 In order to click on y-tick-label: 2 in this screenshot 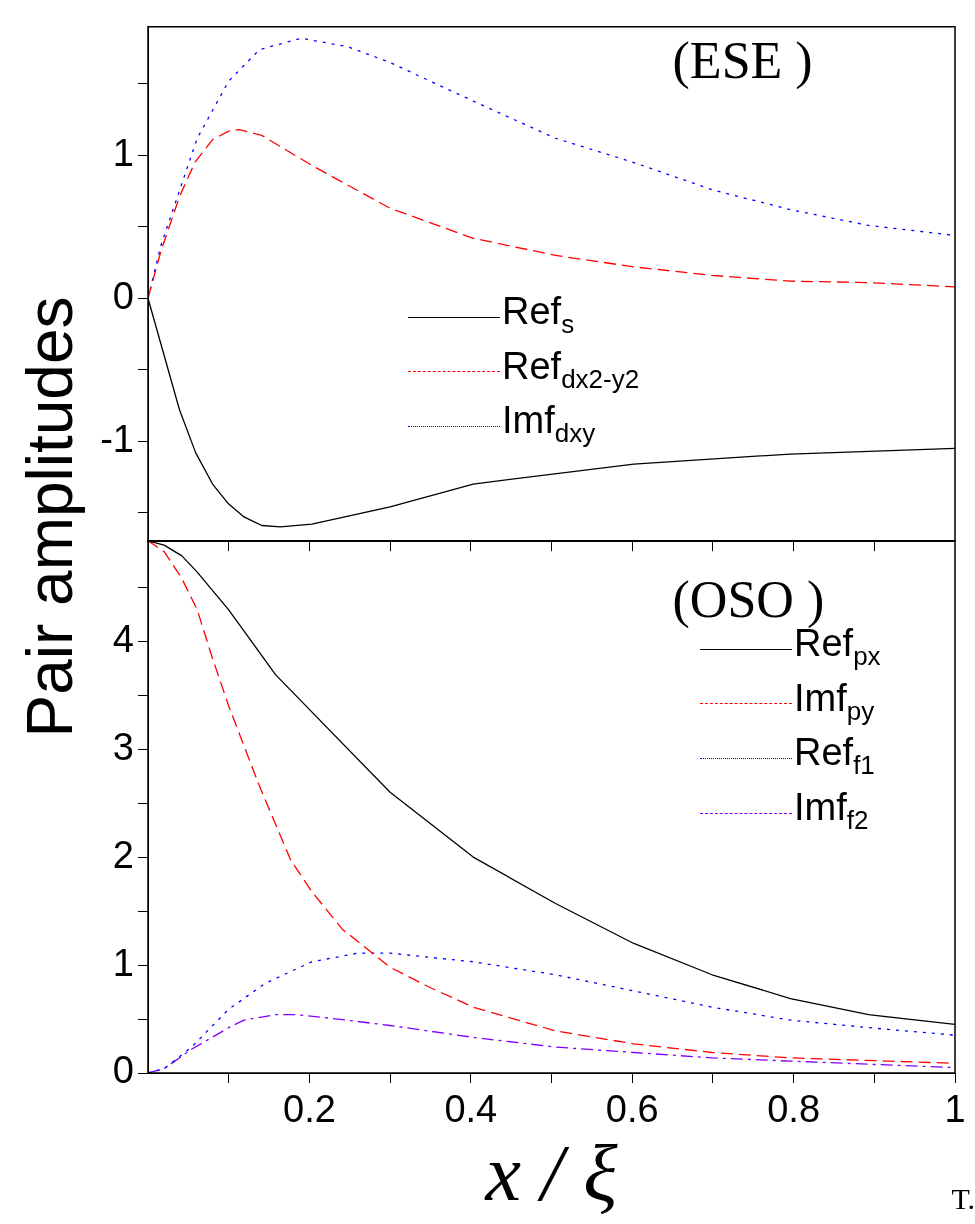, I will do `click(123, 854)`.